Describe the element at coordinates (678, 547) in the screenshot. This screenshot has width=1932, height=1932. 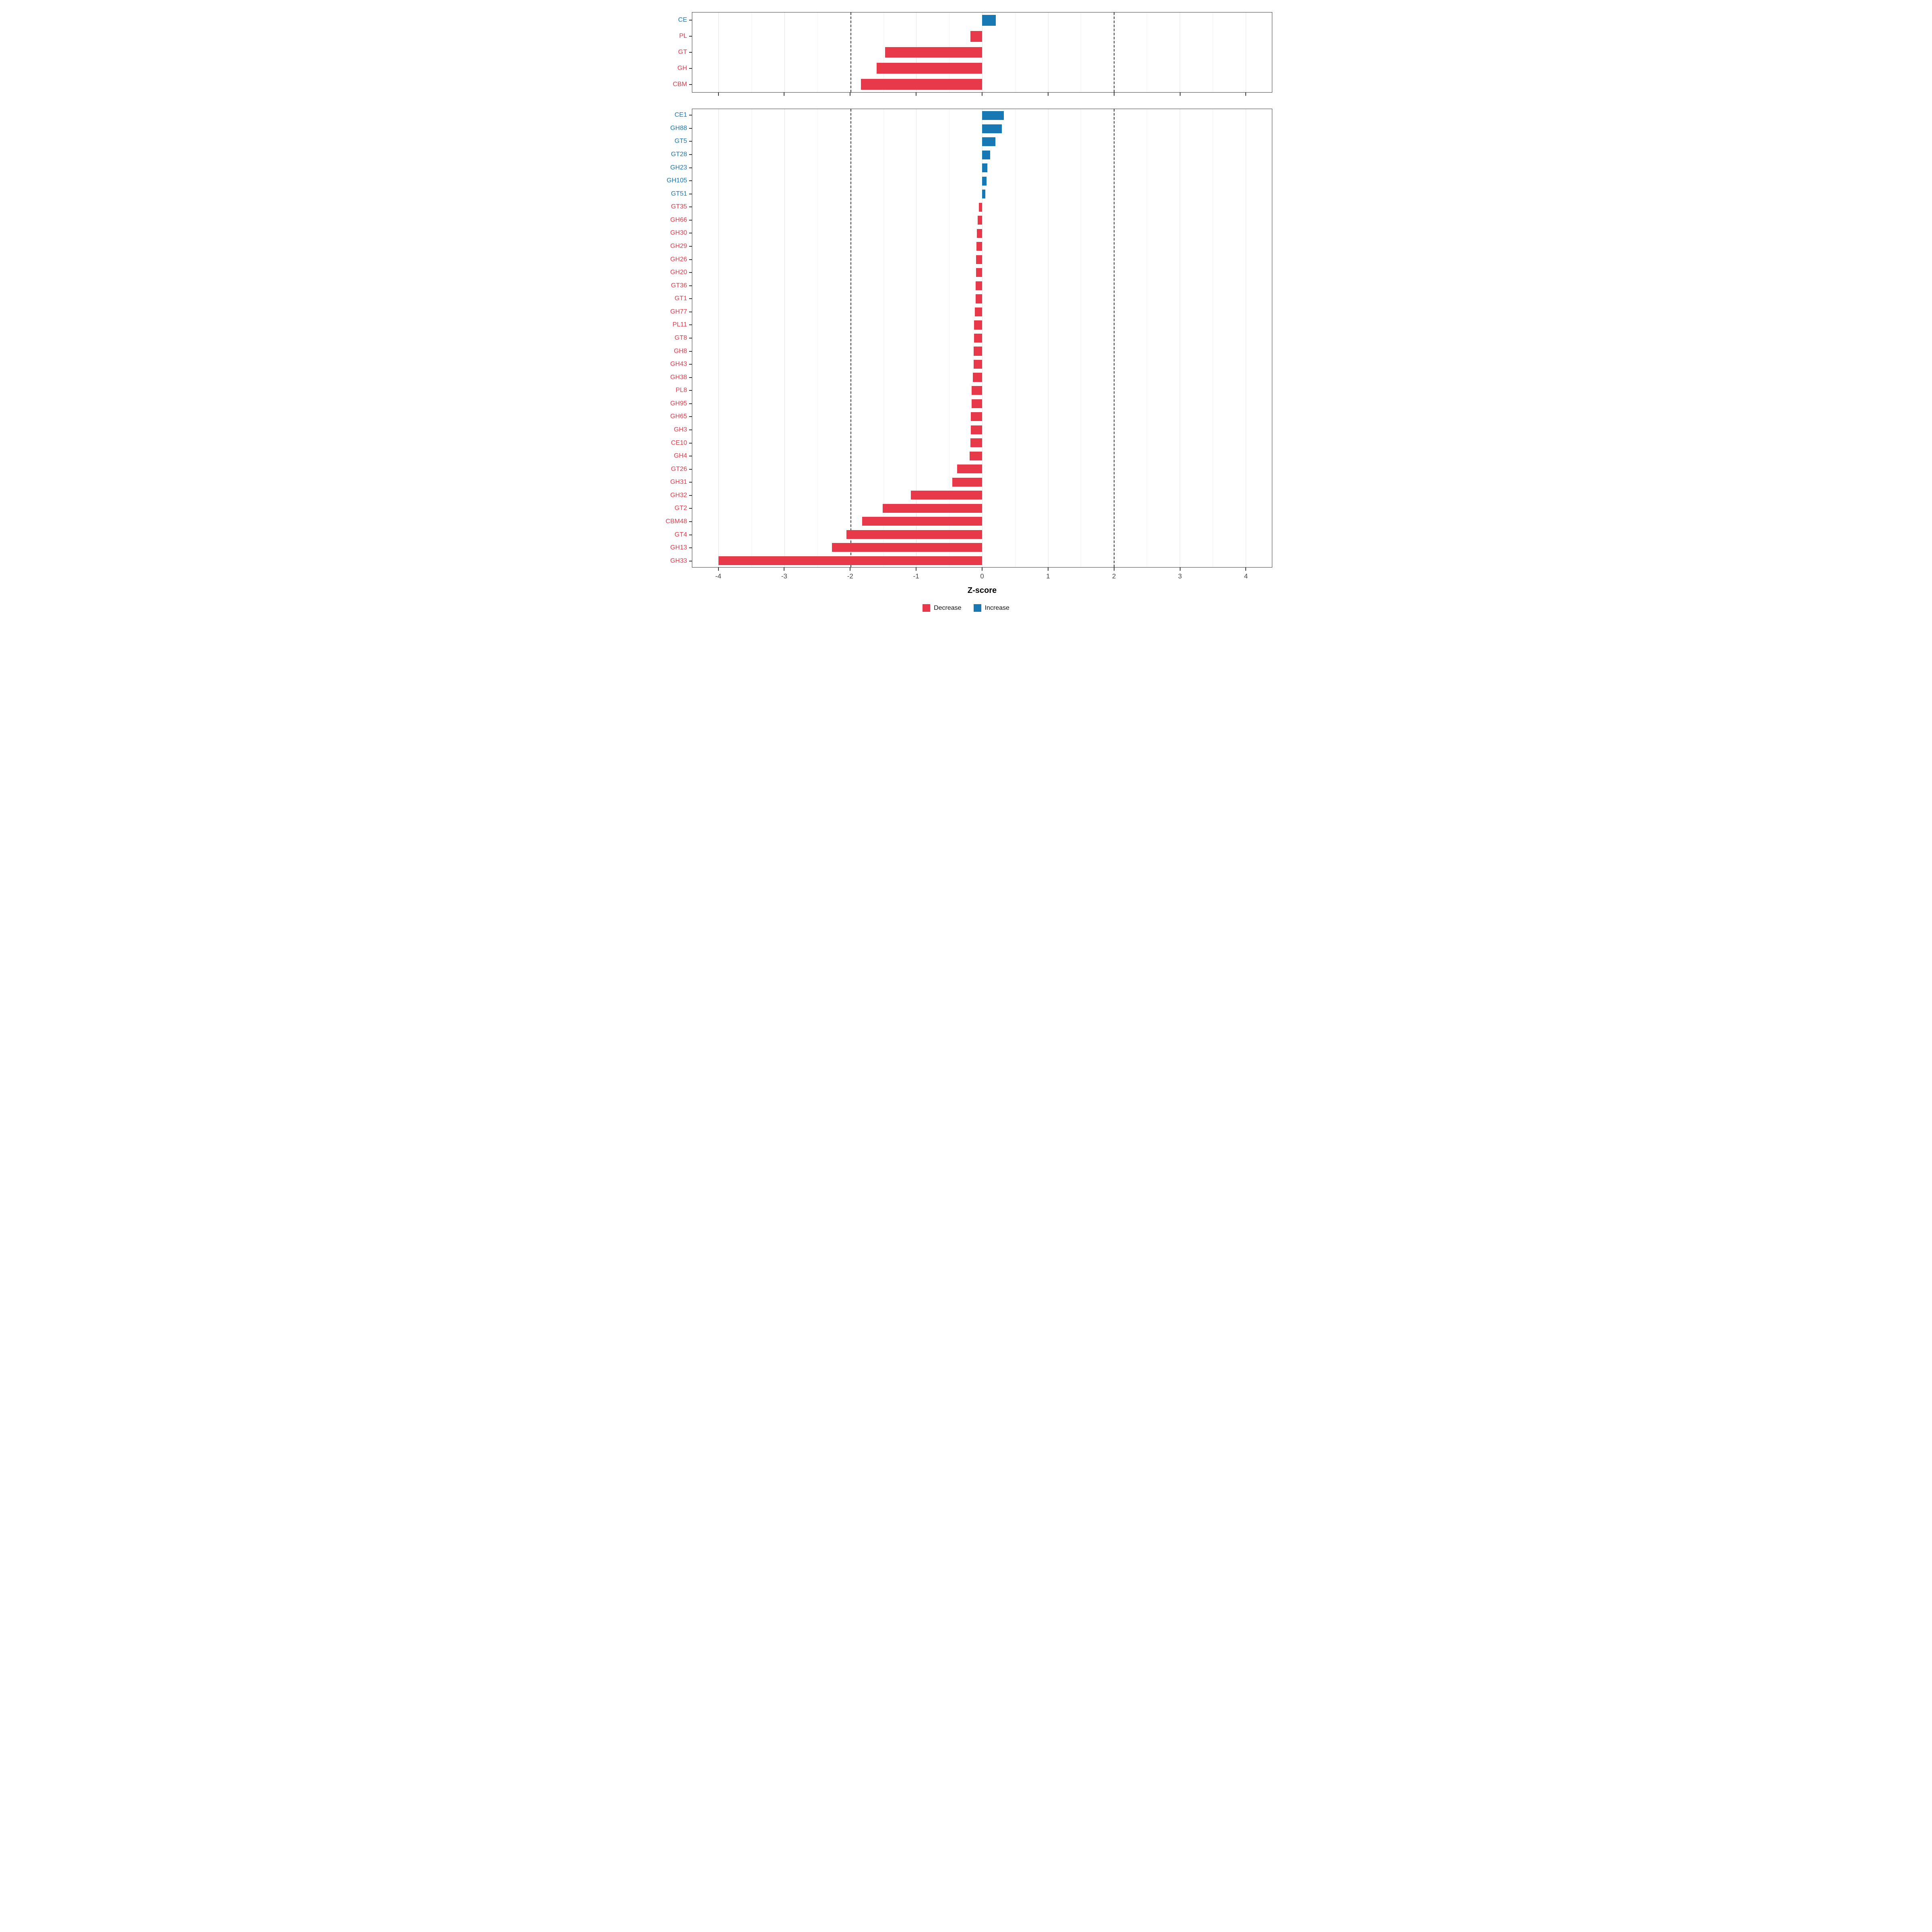
I see `y-axis-label-GH13: GH13` at that location.